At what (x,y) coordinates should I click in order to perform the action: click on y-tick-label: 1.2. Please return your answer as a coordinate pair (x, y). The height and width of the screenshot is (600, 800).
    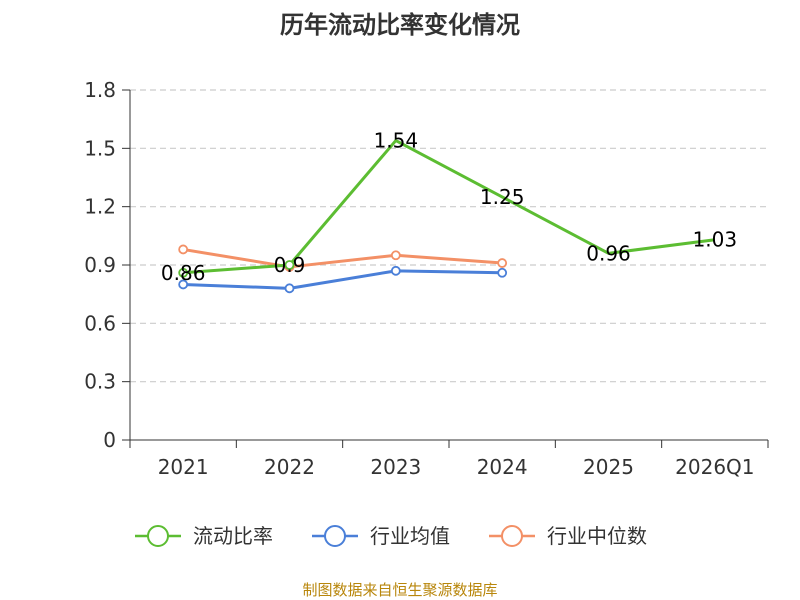
    Looking at the image, I should click on (100, 207).